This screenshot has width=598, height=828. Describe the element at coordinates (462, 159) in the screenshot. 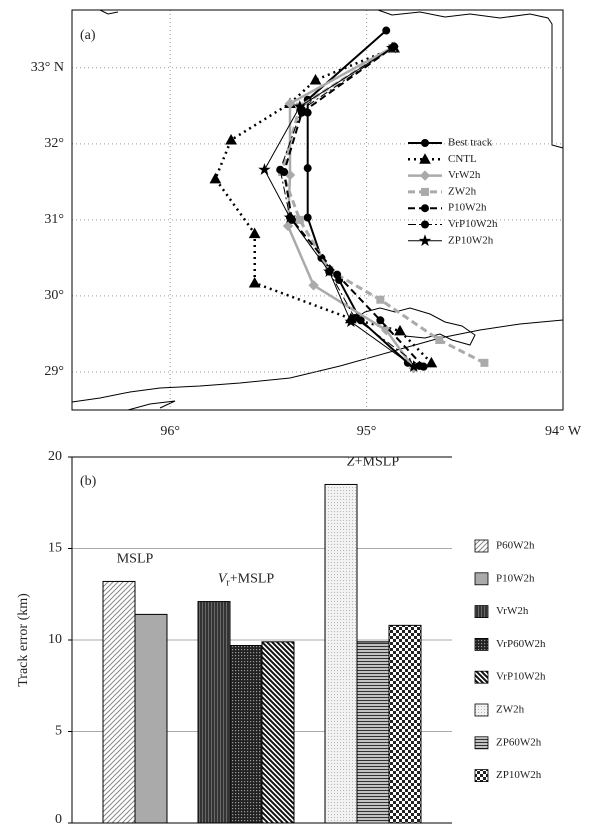

I see `legend-label: CNTL` at that location.